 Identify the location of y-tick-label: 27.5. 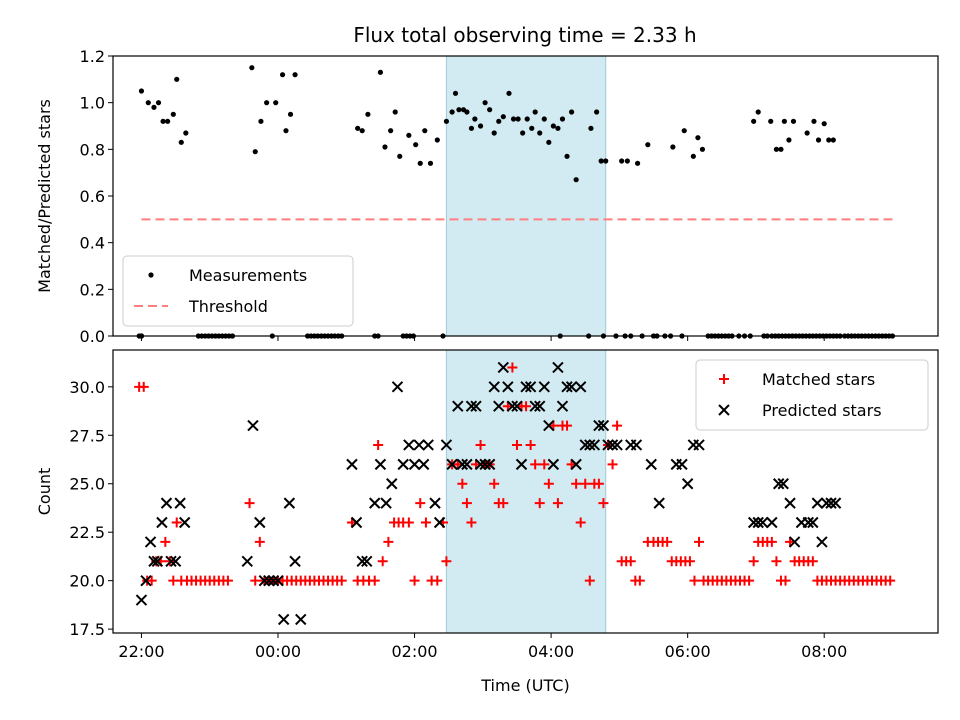
(87, 435).